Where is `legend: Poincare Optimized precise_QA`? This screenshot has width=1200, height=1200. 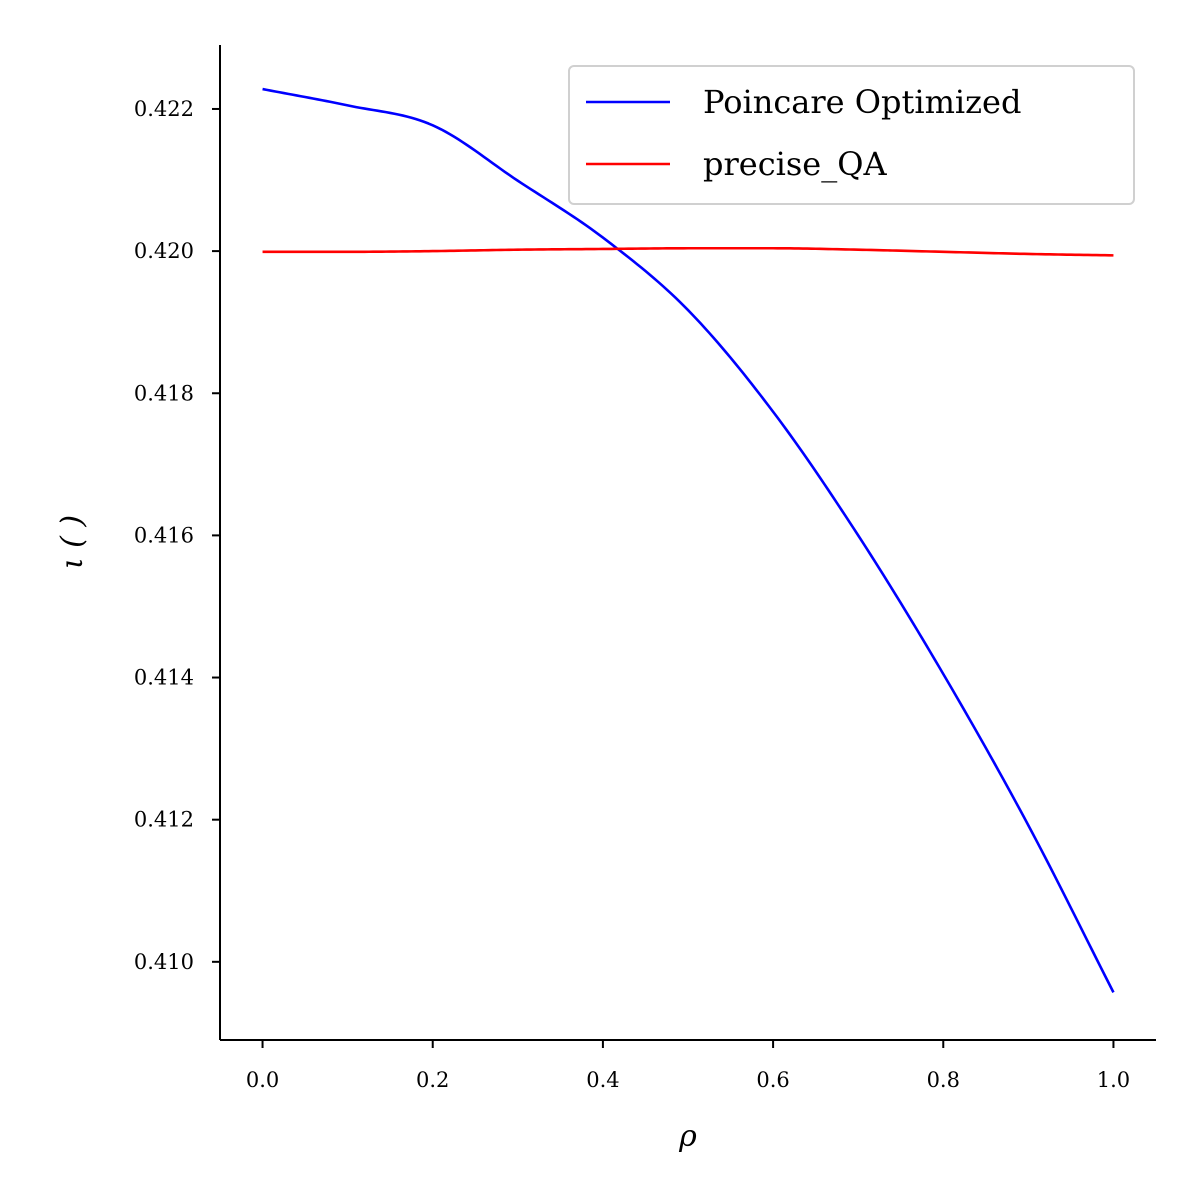
legend: Poincare Optimized precise_QA is located at coordinates (851, 135).